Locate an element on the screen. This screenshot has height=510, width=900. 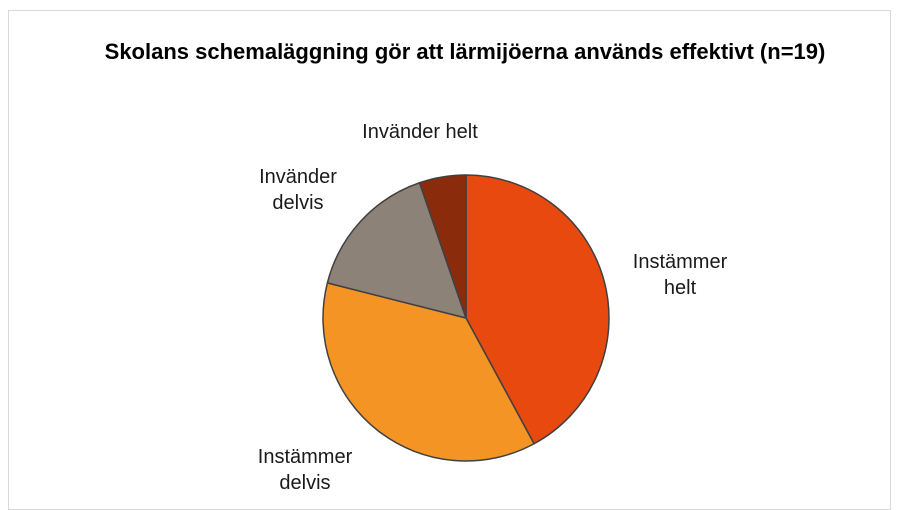
slice-label: Invänder delvis is located at coordinates (298, 190).